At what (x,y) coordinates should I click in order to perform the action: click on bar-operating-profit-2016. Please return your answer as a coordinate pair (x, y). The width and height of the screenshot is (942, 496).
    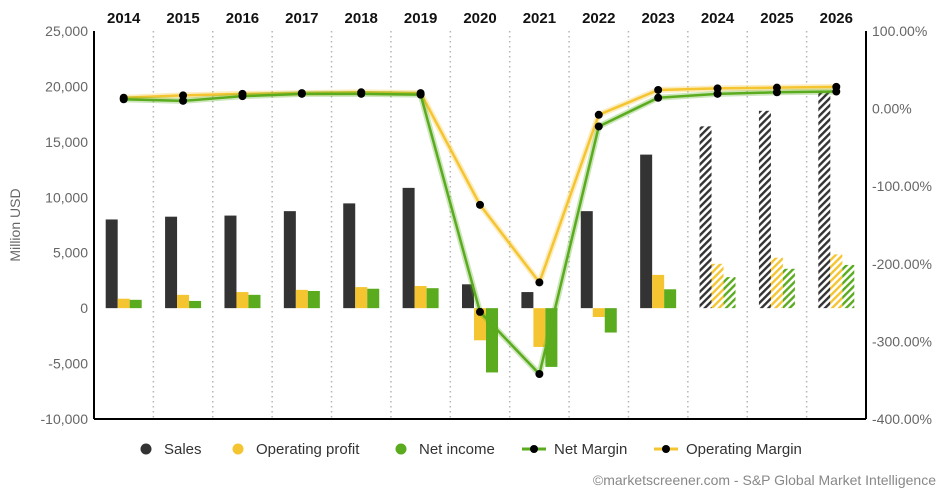
    Looking at the image, I should click on (242, 300).